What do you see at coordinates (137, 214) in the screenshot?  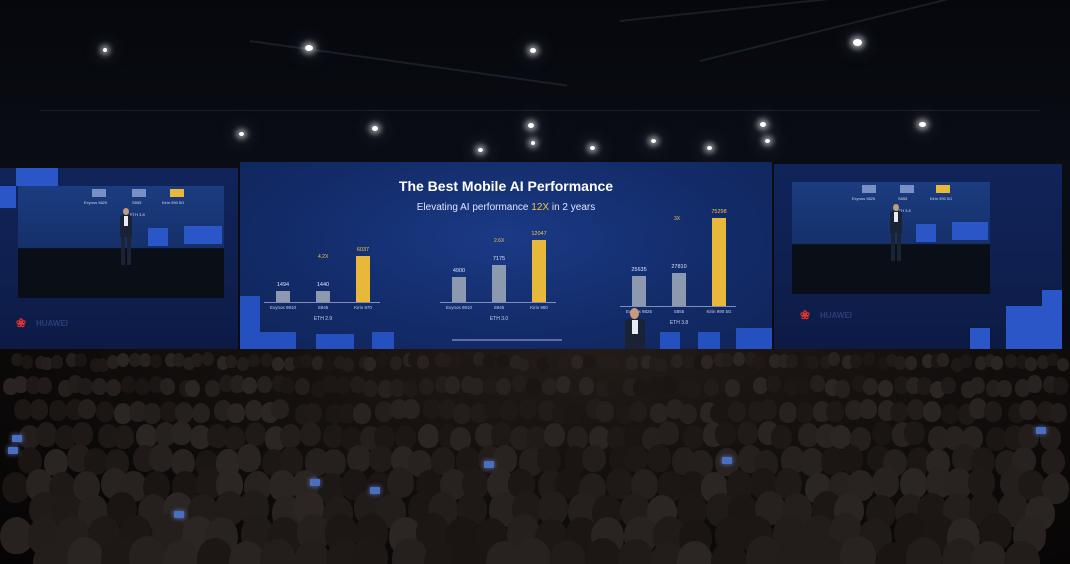 I see `left-screen-group: ETH 3.8` at bounding box center [137, 214].